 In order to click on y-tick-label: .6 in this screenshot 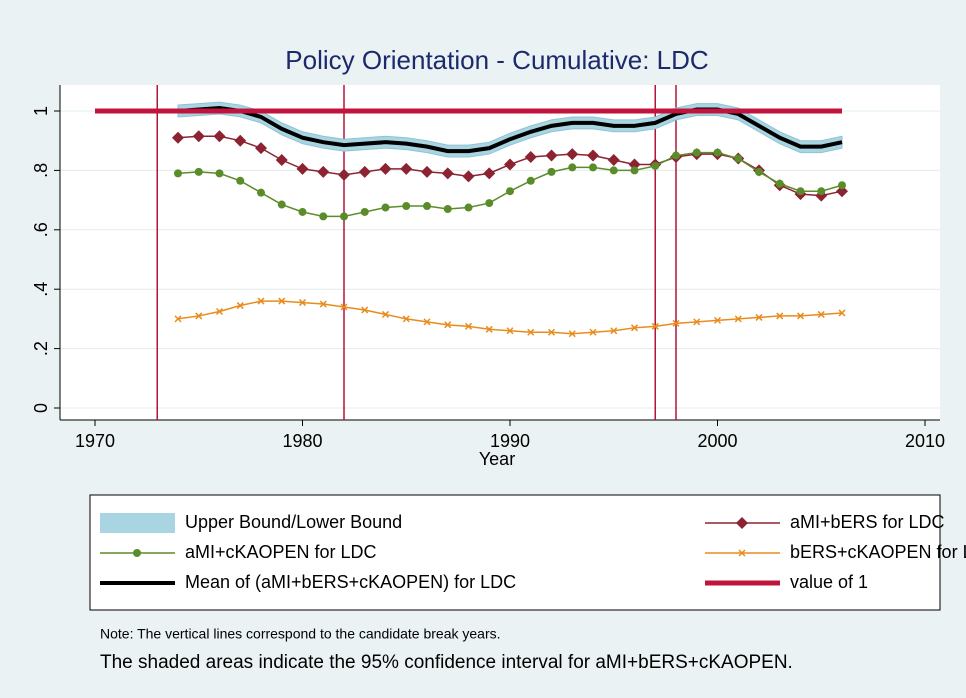, I will do `click(41, 229)`.